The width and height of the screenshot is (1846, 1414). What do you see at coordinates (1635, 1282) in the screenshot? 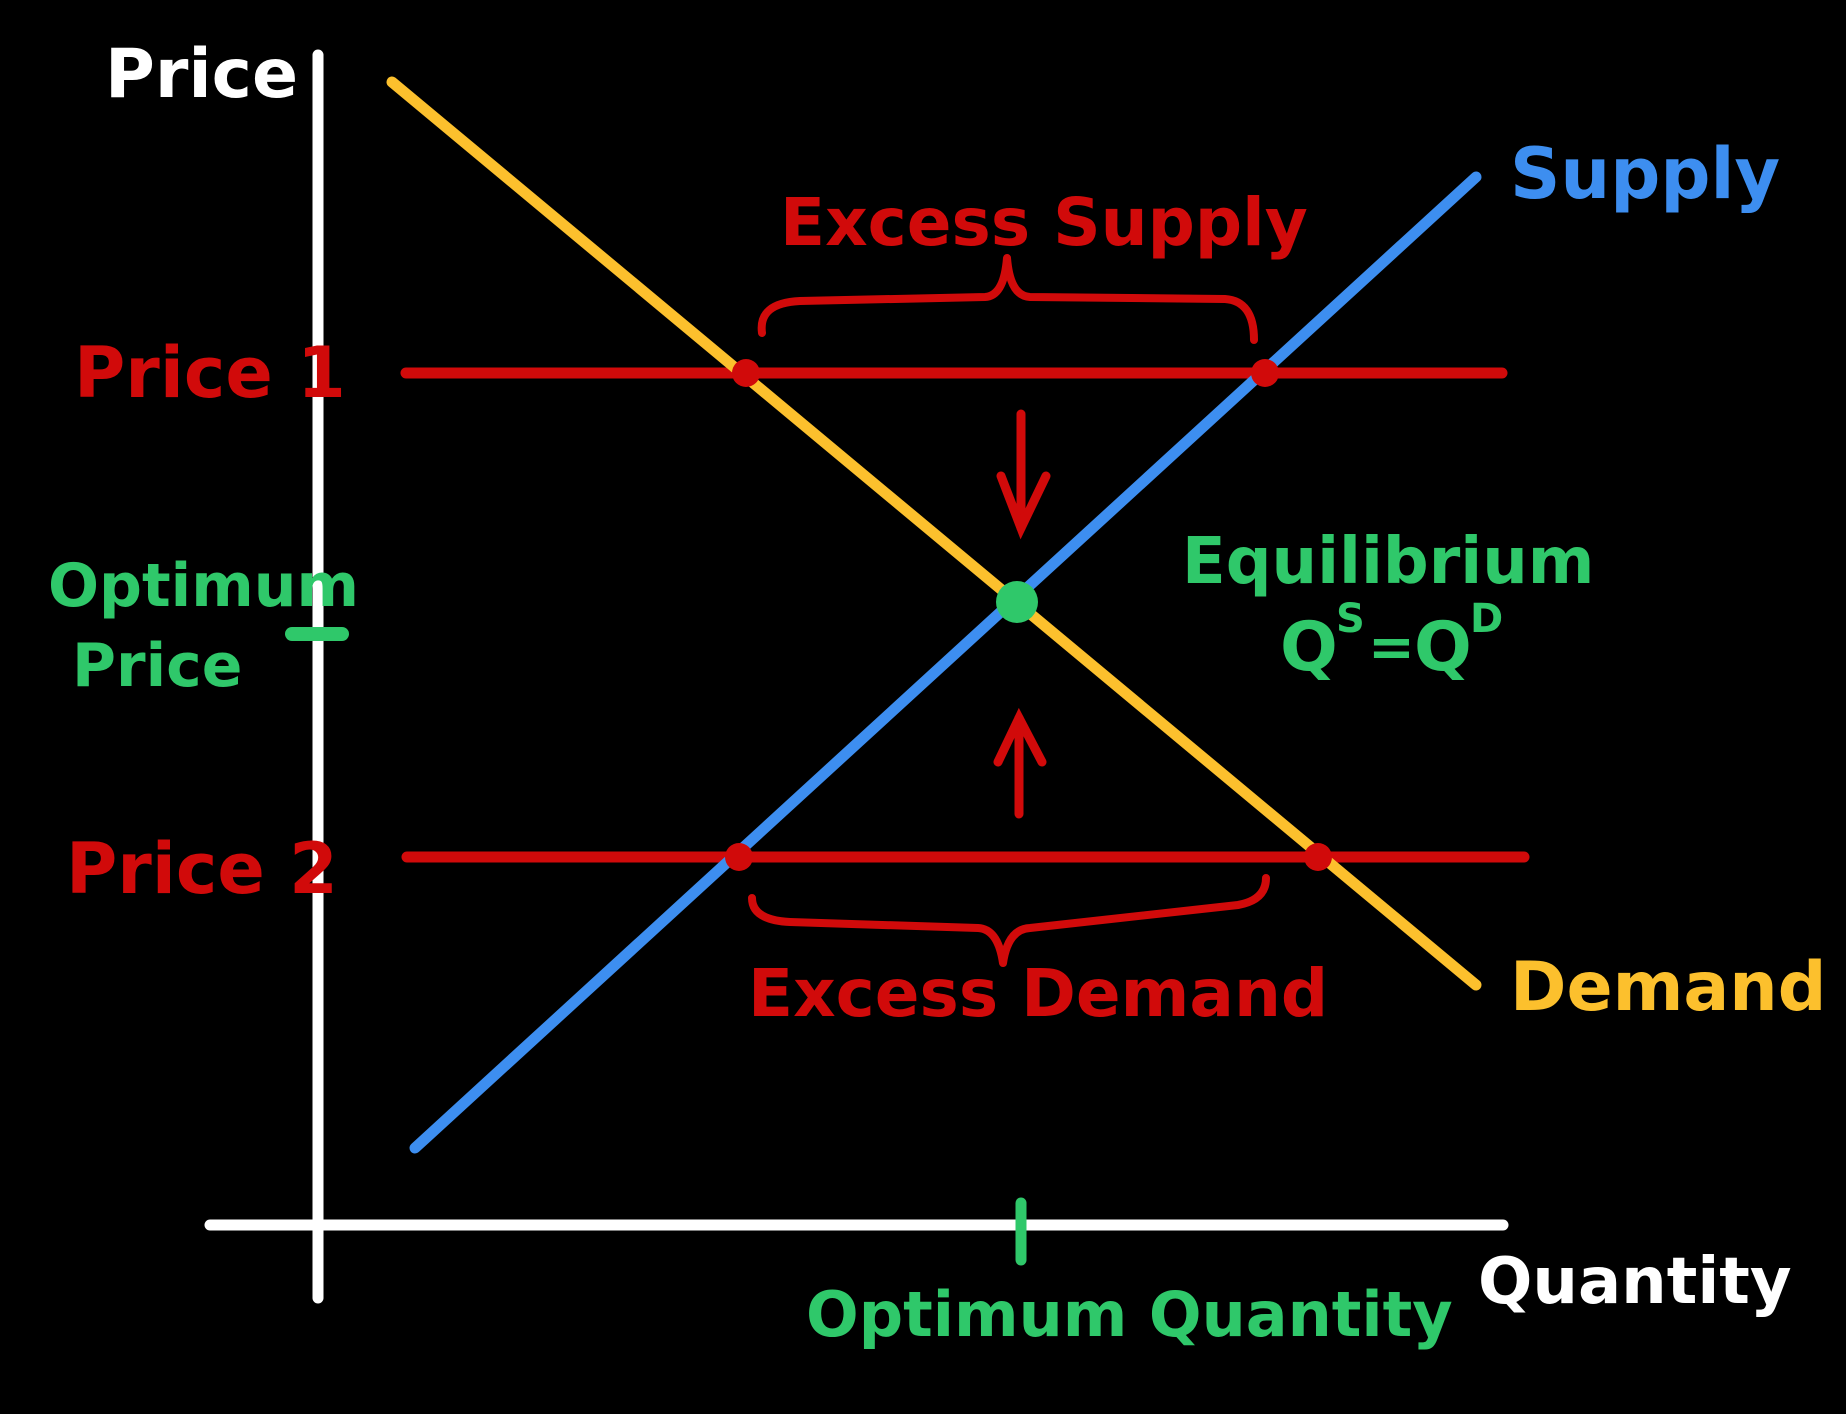
I see `x-axis-label: Quantity` at bounding box center [1635, 1282].